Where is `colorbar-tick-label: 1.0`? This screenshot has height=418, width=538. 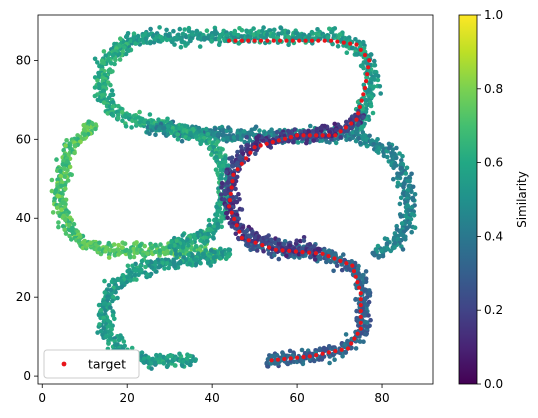 colorbar-tick-label: 1.0 is located at coordinates (493, 15).